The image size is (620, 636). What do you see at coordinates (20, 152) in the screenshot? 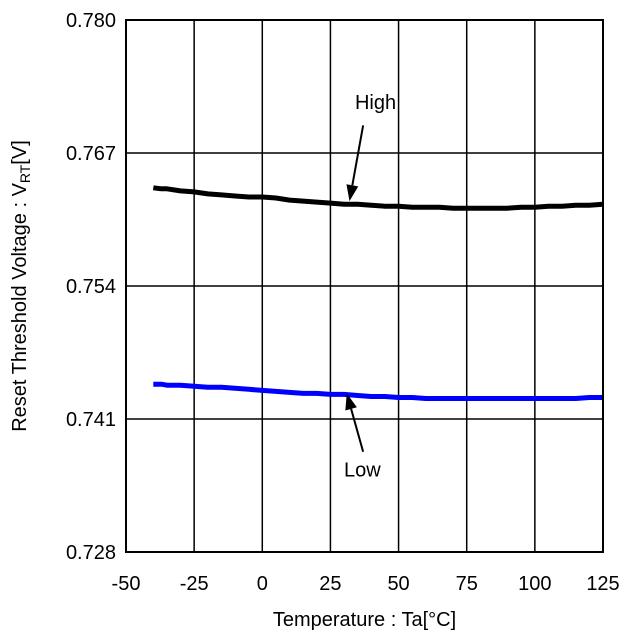
I see `y-axis-title-unit: [V]` at bounding box center [20, 152].